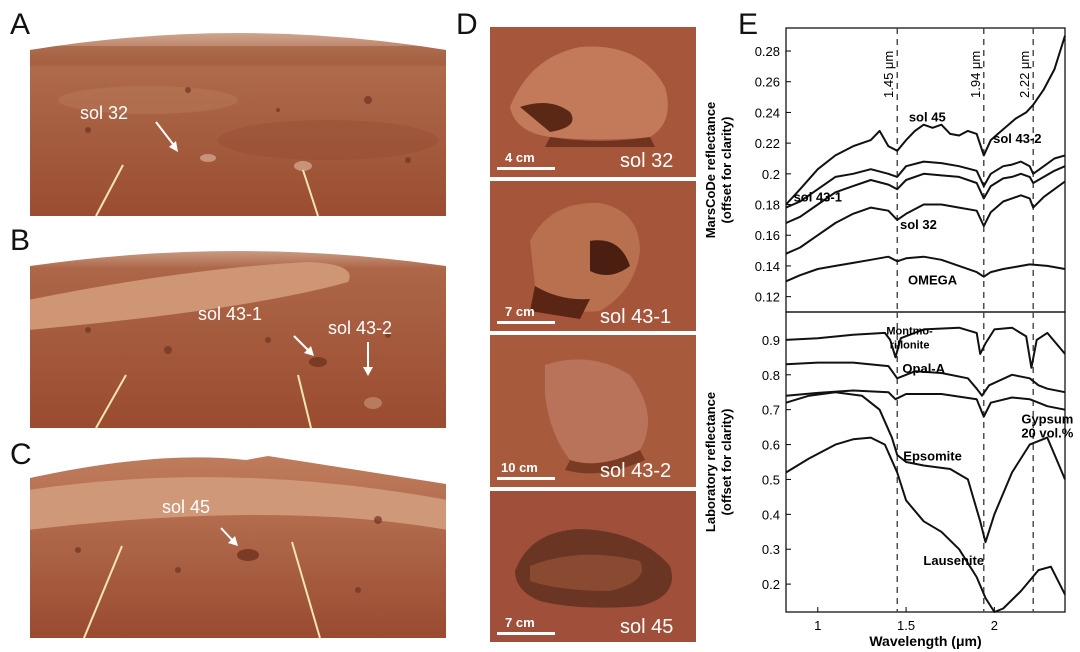  Describe the element at coordinates (771, 549) in the screenshot. I see `lab-ytick-label-1: 0.3` at that location.